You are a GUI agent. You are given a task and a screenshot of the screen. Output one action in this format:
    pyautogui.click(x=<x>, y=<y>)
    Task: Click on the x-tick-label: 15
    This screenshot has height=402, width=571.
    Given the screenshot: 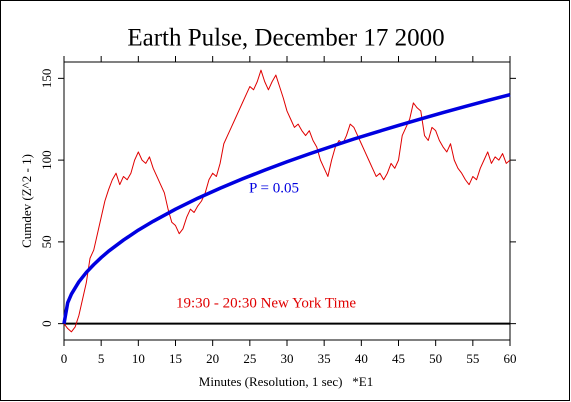 What is the action you would take?
    pyautogui.click(x=175, y=358)
    